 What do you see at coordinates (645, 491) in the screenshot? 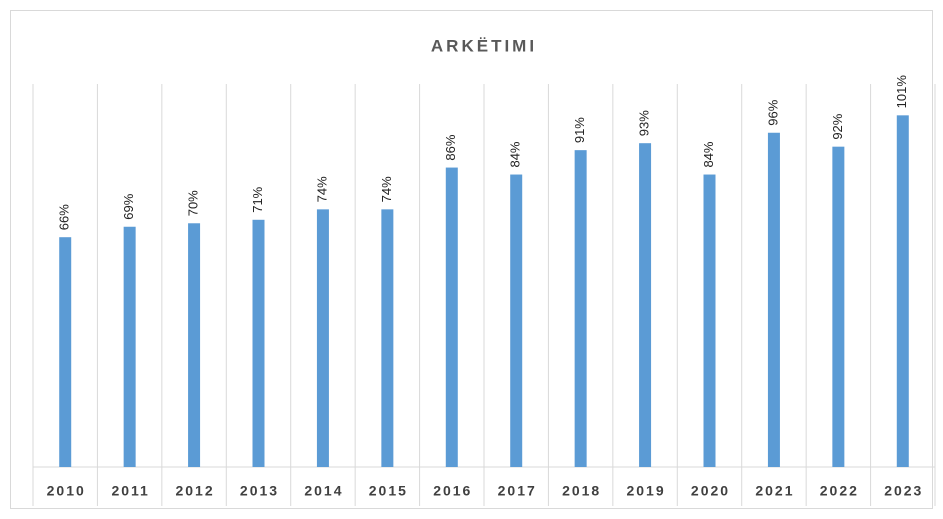
I see `x-tick-label: 2019` at bounding box center [645, 491].